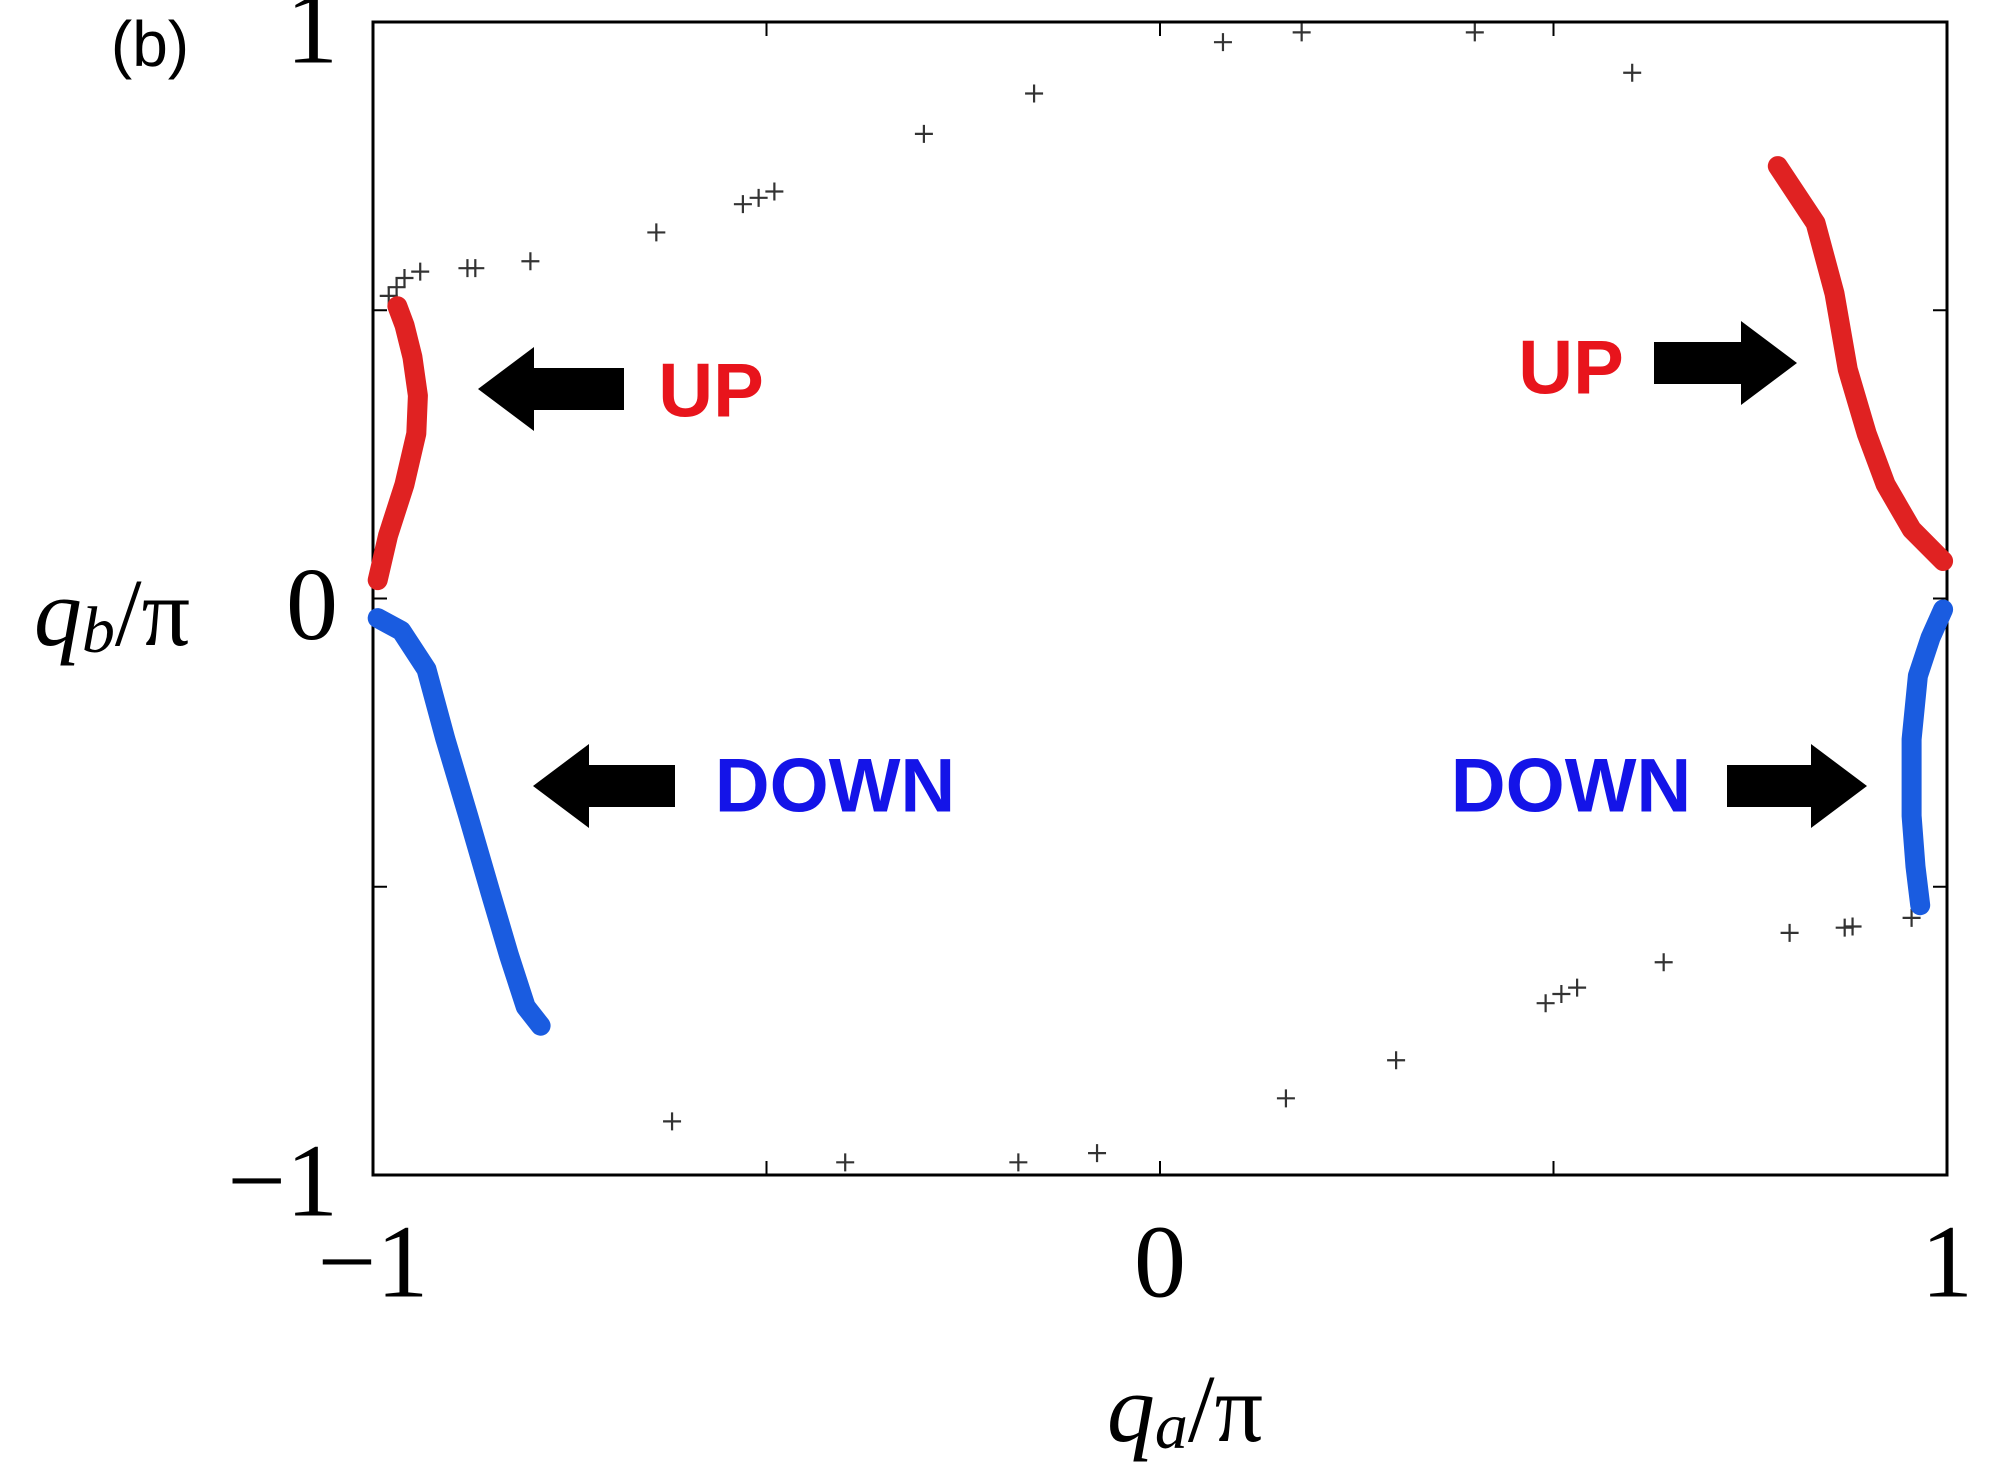  Describe the element at coordinates (58, 612) in the screenshot. I see `y-label-part: q` at that location.